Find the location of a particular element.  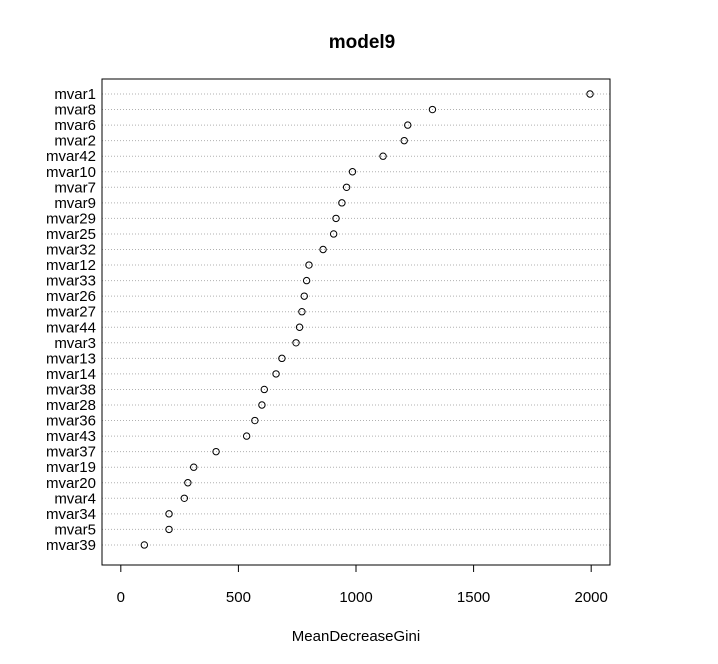

category-label-mvar20: mvar20 is located at coordinates (71, 483).